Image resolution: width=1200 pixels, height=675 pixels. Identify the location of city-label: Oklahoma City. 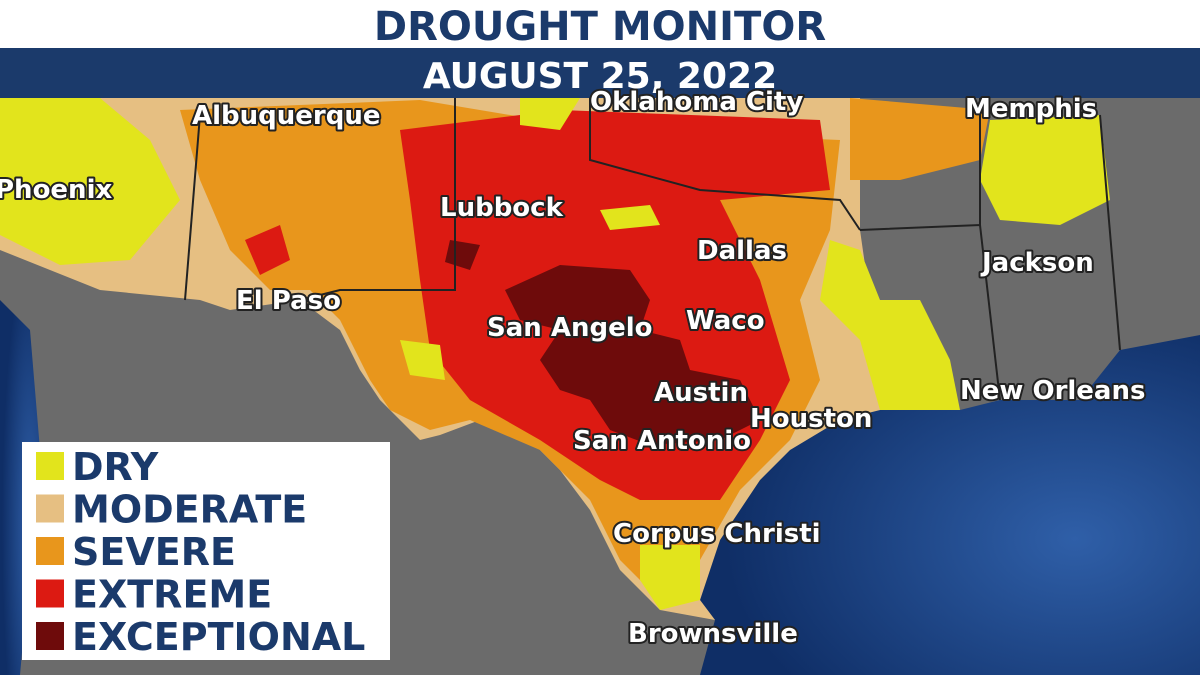
(696, 102).